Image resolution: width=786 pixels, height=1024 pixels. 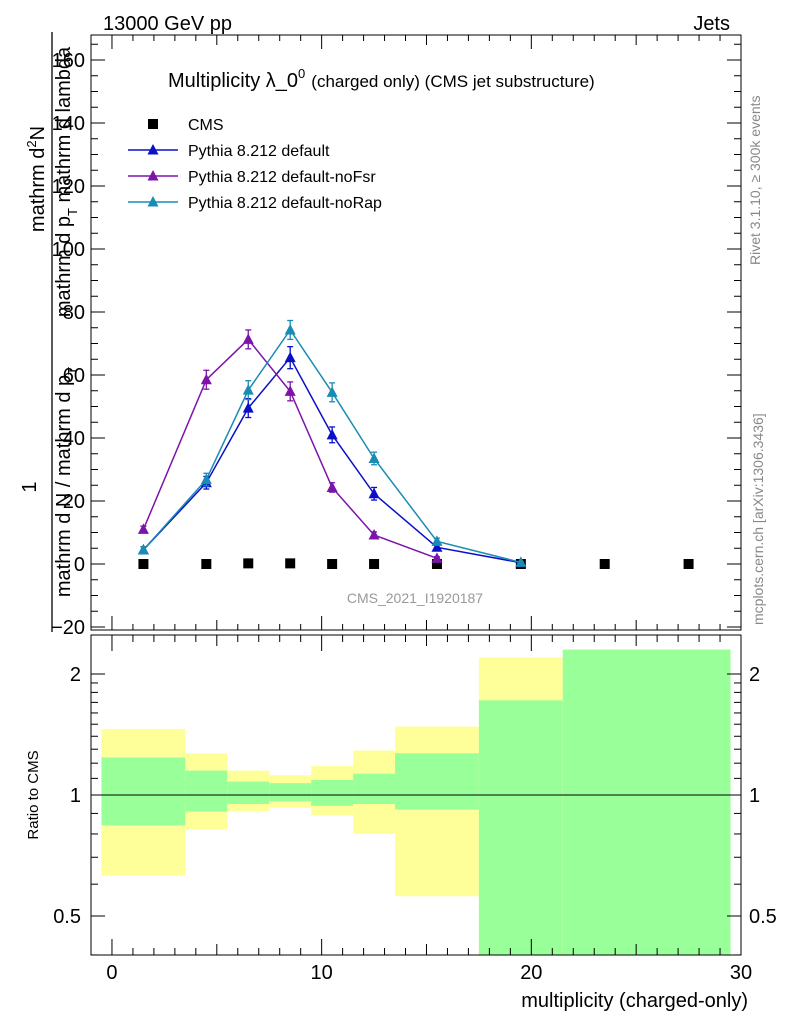 What do you see at coordinates (74, 376) in the screenshot?
I see `main-y-tick-label: 60` at bounding box center [74, 376].